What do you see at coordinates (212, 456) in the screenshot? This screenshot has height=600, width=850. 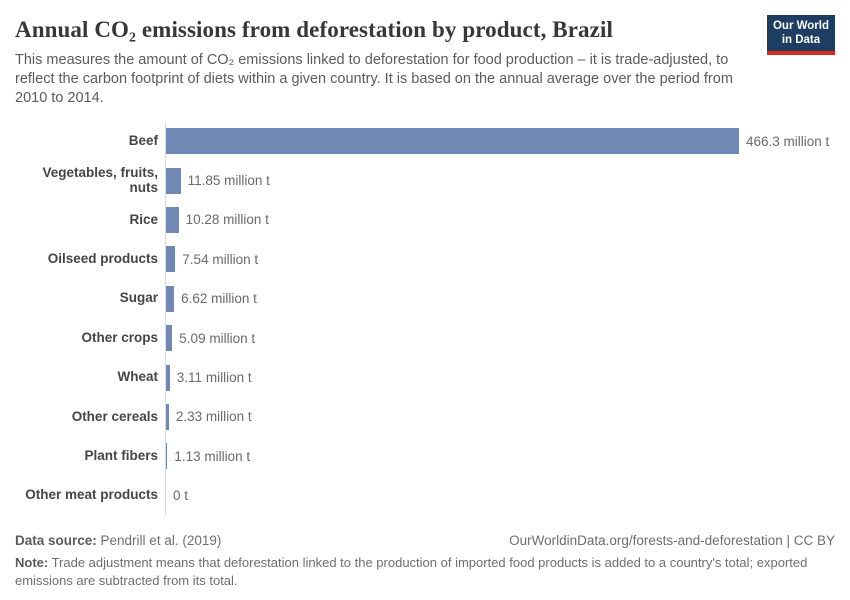 I see `value-label: 1.13 million t` at bounding box center [212, 456].